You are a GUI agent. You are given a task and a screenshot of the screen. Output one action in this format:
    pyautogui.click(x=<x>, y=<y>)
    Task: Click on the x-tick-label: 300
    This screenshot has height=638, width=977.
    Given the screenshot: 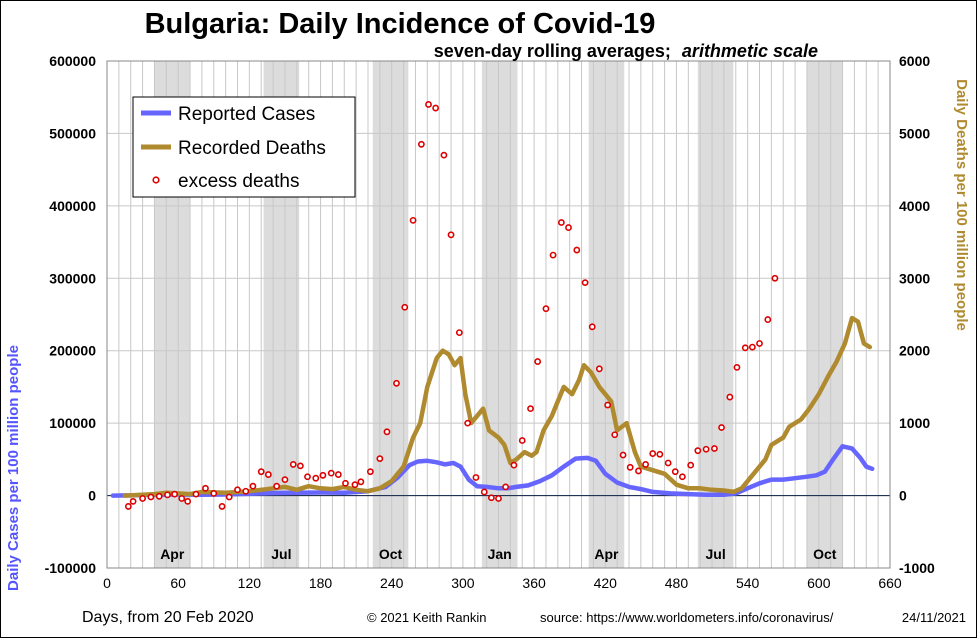 What is the action you would take?
    pyautogui.click(x=463, y=583)
    